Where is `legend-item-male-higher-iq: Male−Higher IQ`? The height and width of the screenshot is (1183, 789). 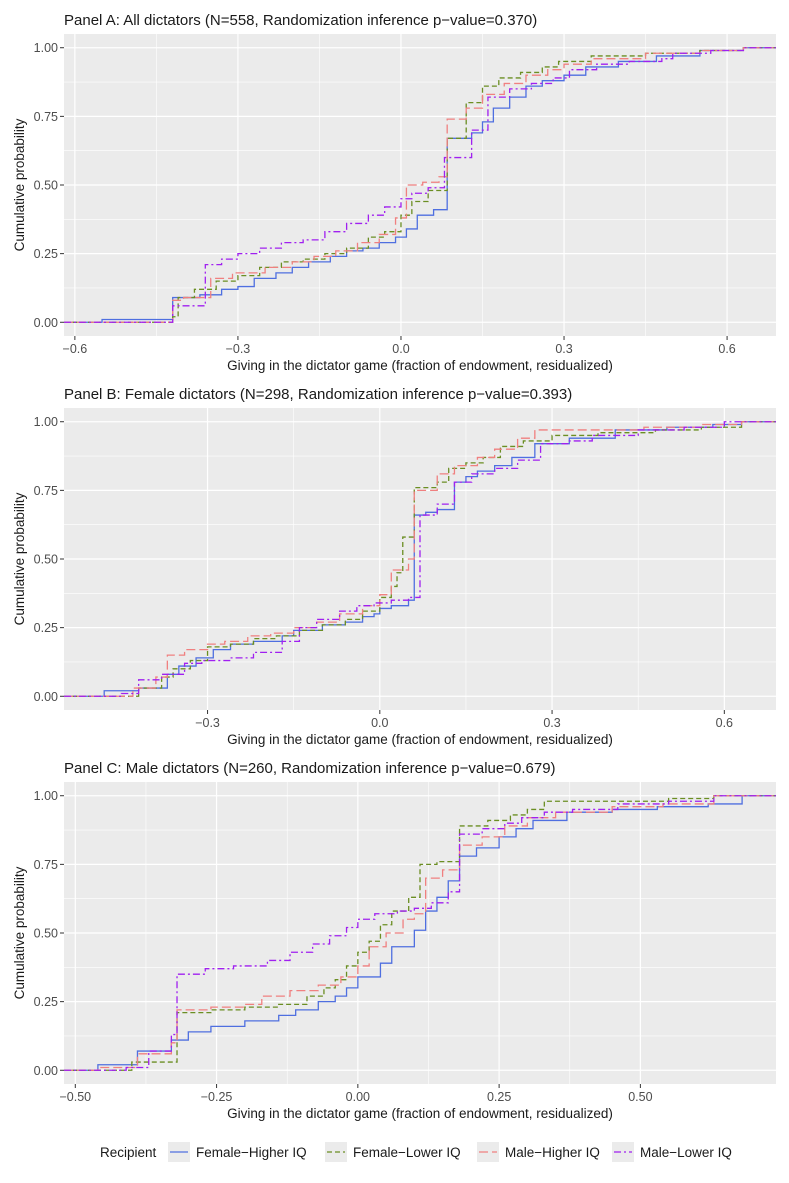 legend-item-male-higher-iq: Male−Higher IQ is located at coordinates (538, 1152).